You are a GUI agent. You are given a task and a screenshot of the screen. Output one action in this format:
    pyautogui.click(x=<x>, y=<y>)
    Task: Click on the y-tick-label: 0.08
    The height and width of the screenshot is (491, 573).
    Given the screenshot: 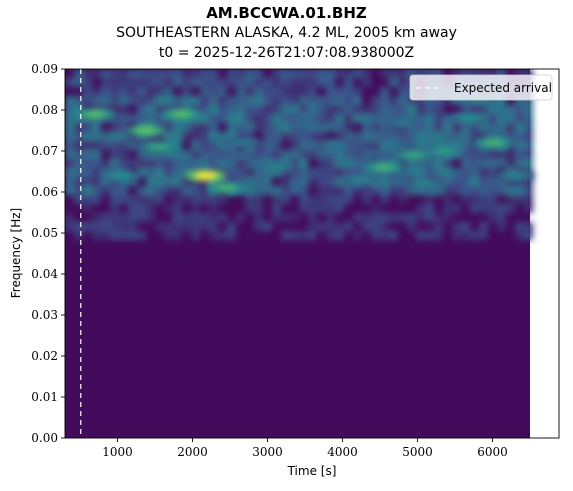 What is the action you would take?
    pyautogui.click(x=44, y=110)
    